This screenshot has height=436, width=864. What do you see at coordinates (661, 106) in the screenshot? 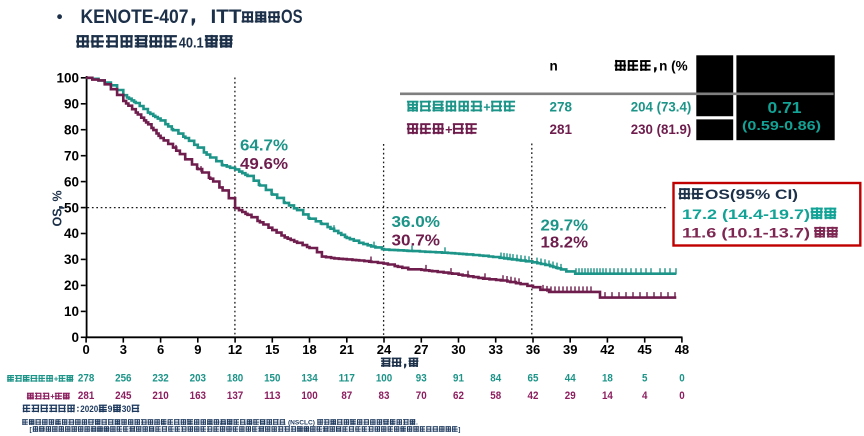
I see `svg-text: 204 (73.4)` at bounding box center [661, 106].